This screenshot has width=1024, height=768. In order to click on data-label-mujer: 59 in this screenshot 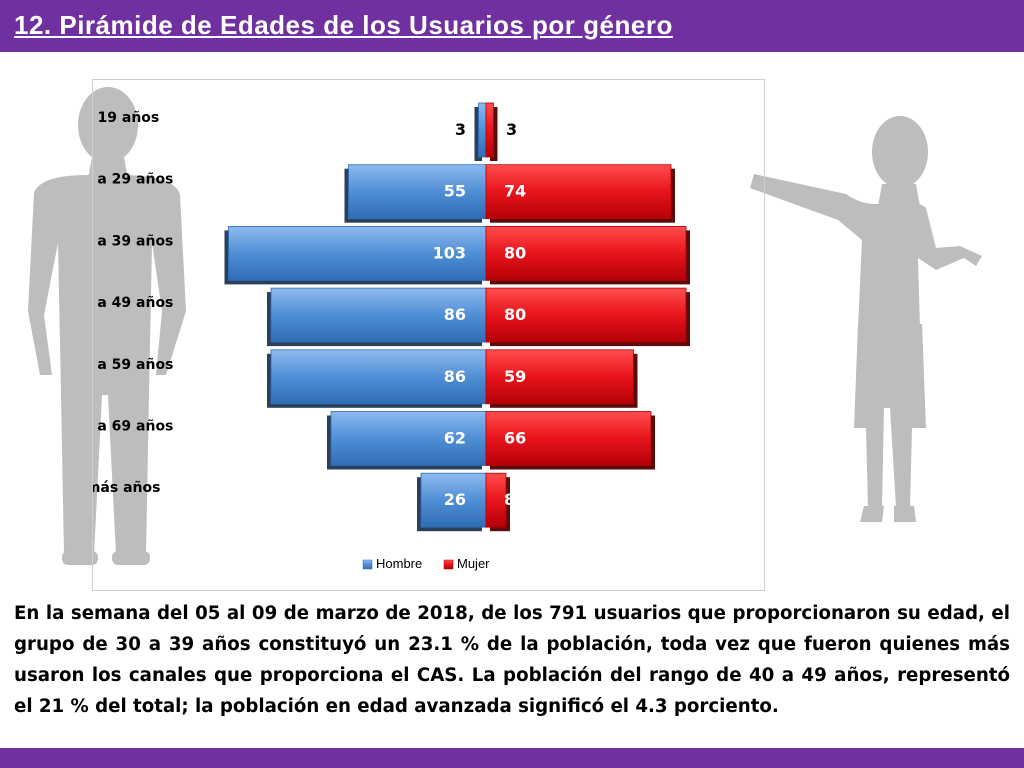, I will do `click(515, 376)`.